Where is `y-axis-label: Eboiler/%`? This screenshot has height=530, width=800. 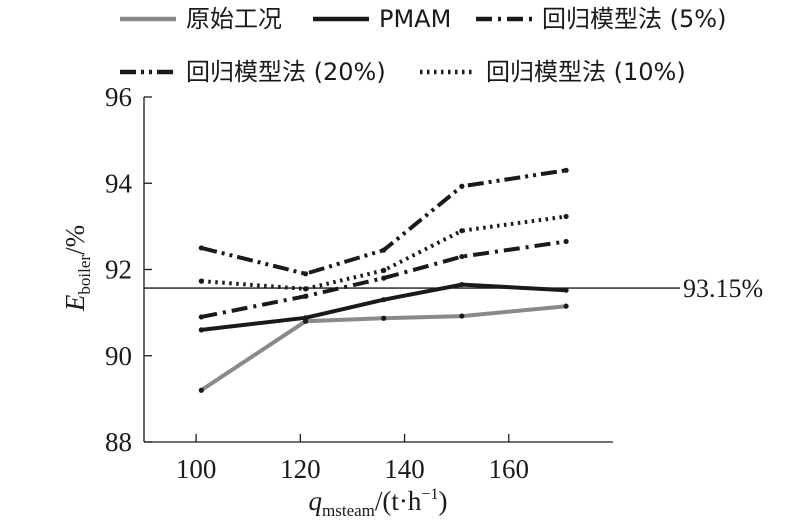 y-axis-label: Eboiler/% is located at coordinates (77, 268).